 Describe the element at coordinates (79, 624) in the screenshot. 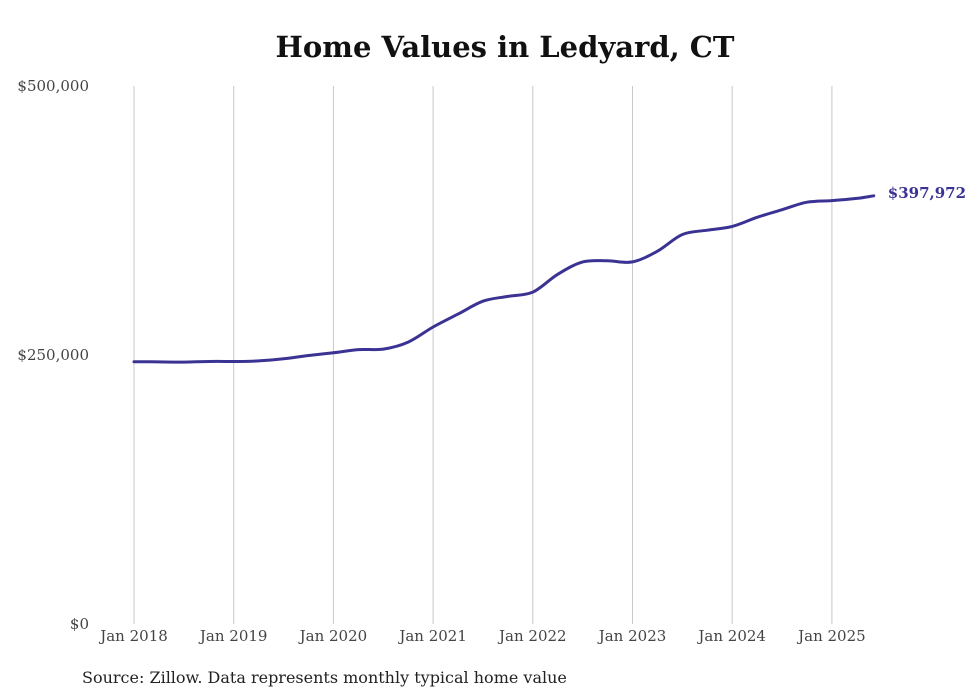

I see `y-tick-label: $0` at that location.